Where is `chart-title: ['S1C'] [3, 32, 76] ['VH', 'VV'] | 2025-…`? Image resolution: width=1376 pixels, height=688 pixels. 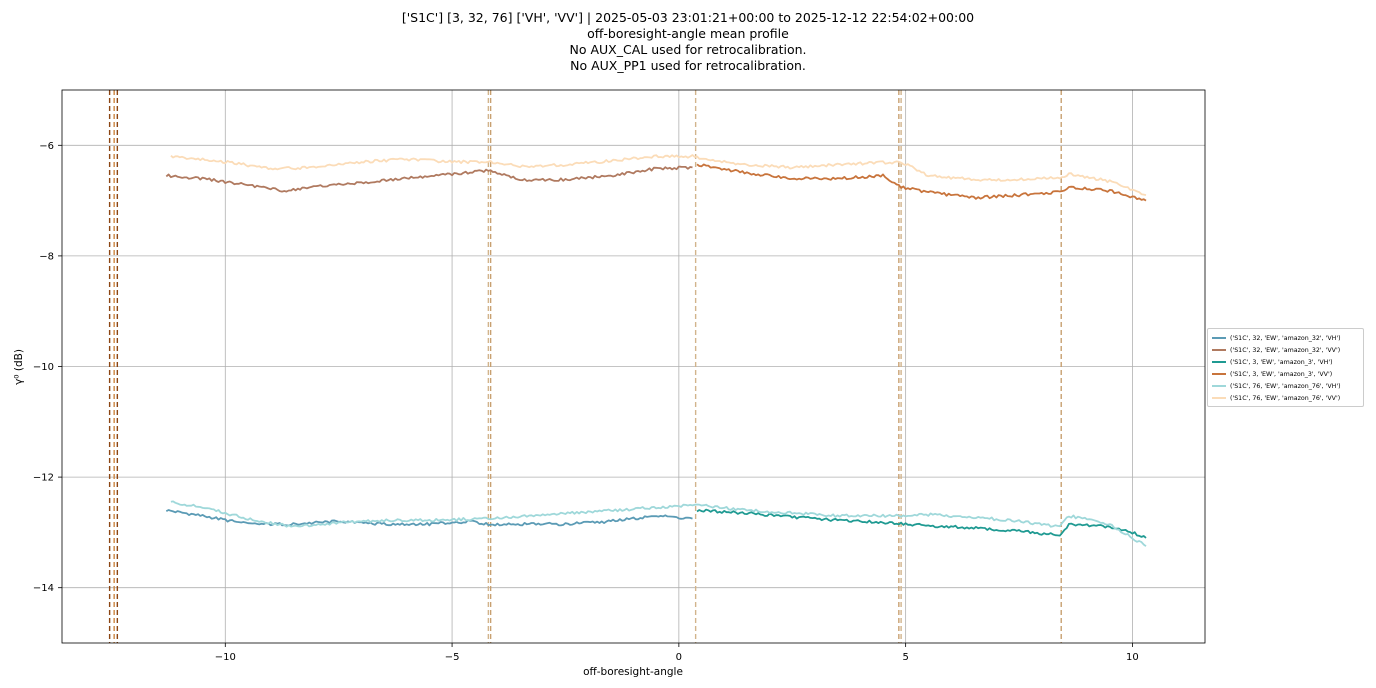
chart-title: ['S1C'] [3, 32, 76] ['VH', 'VV'] | 2025-… is located at coordinates (688, 42).